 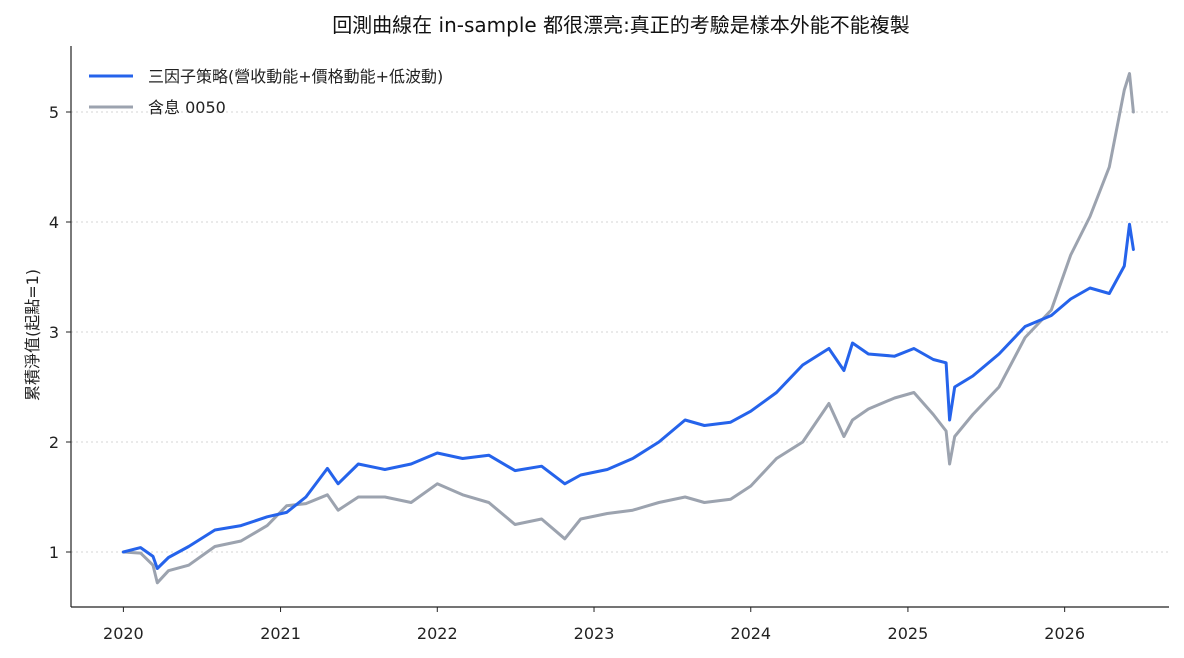 I want to click on x-tick-label: 2023, so click(x=594, y=633).